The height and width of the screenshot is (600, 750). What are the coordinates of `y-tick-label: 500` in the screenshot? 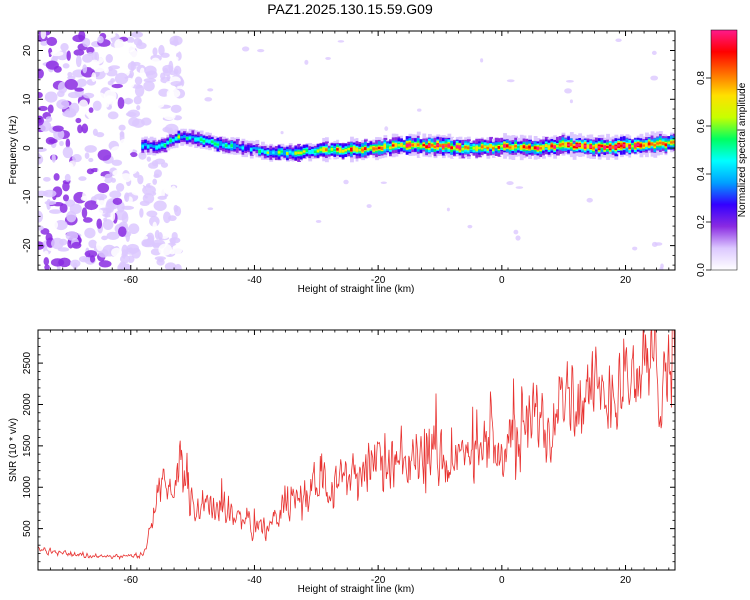 It's located at (27, 528).